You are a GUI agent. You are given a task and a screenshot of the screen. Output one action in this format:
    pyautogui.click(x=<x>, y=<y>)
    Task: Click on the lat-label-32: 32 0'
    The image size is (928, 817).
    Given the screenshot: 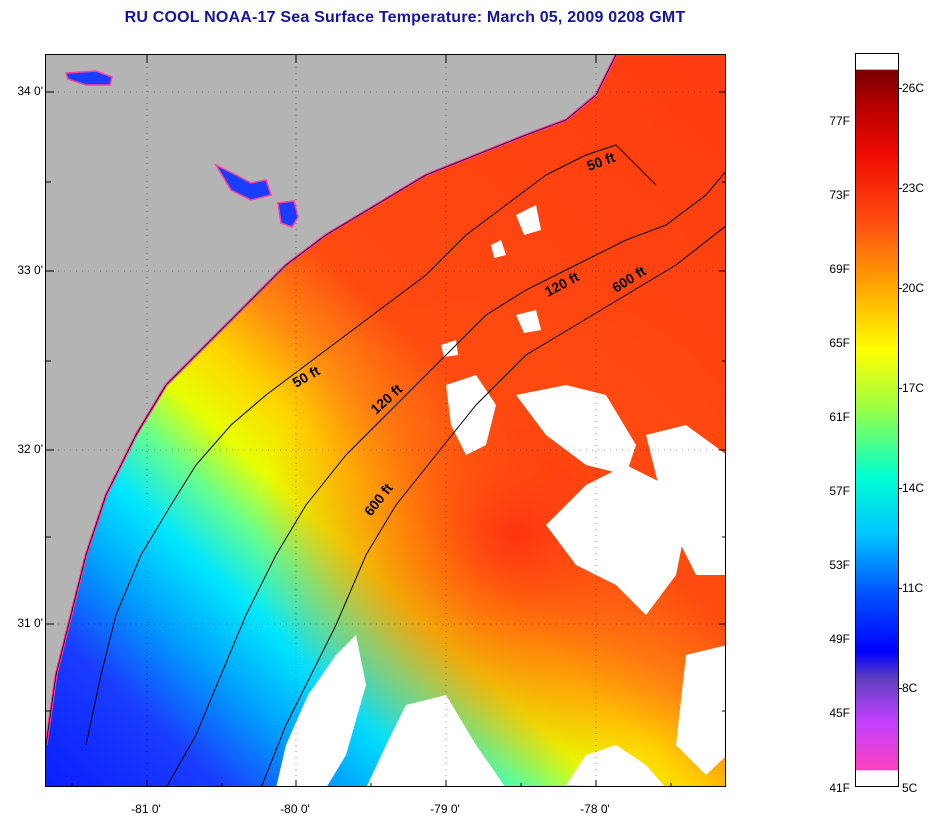 What is the action you would take?
    pyautogui.click(x=30, y=449)
    